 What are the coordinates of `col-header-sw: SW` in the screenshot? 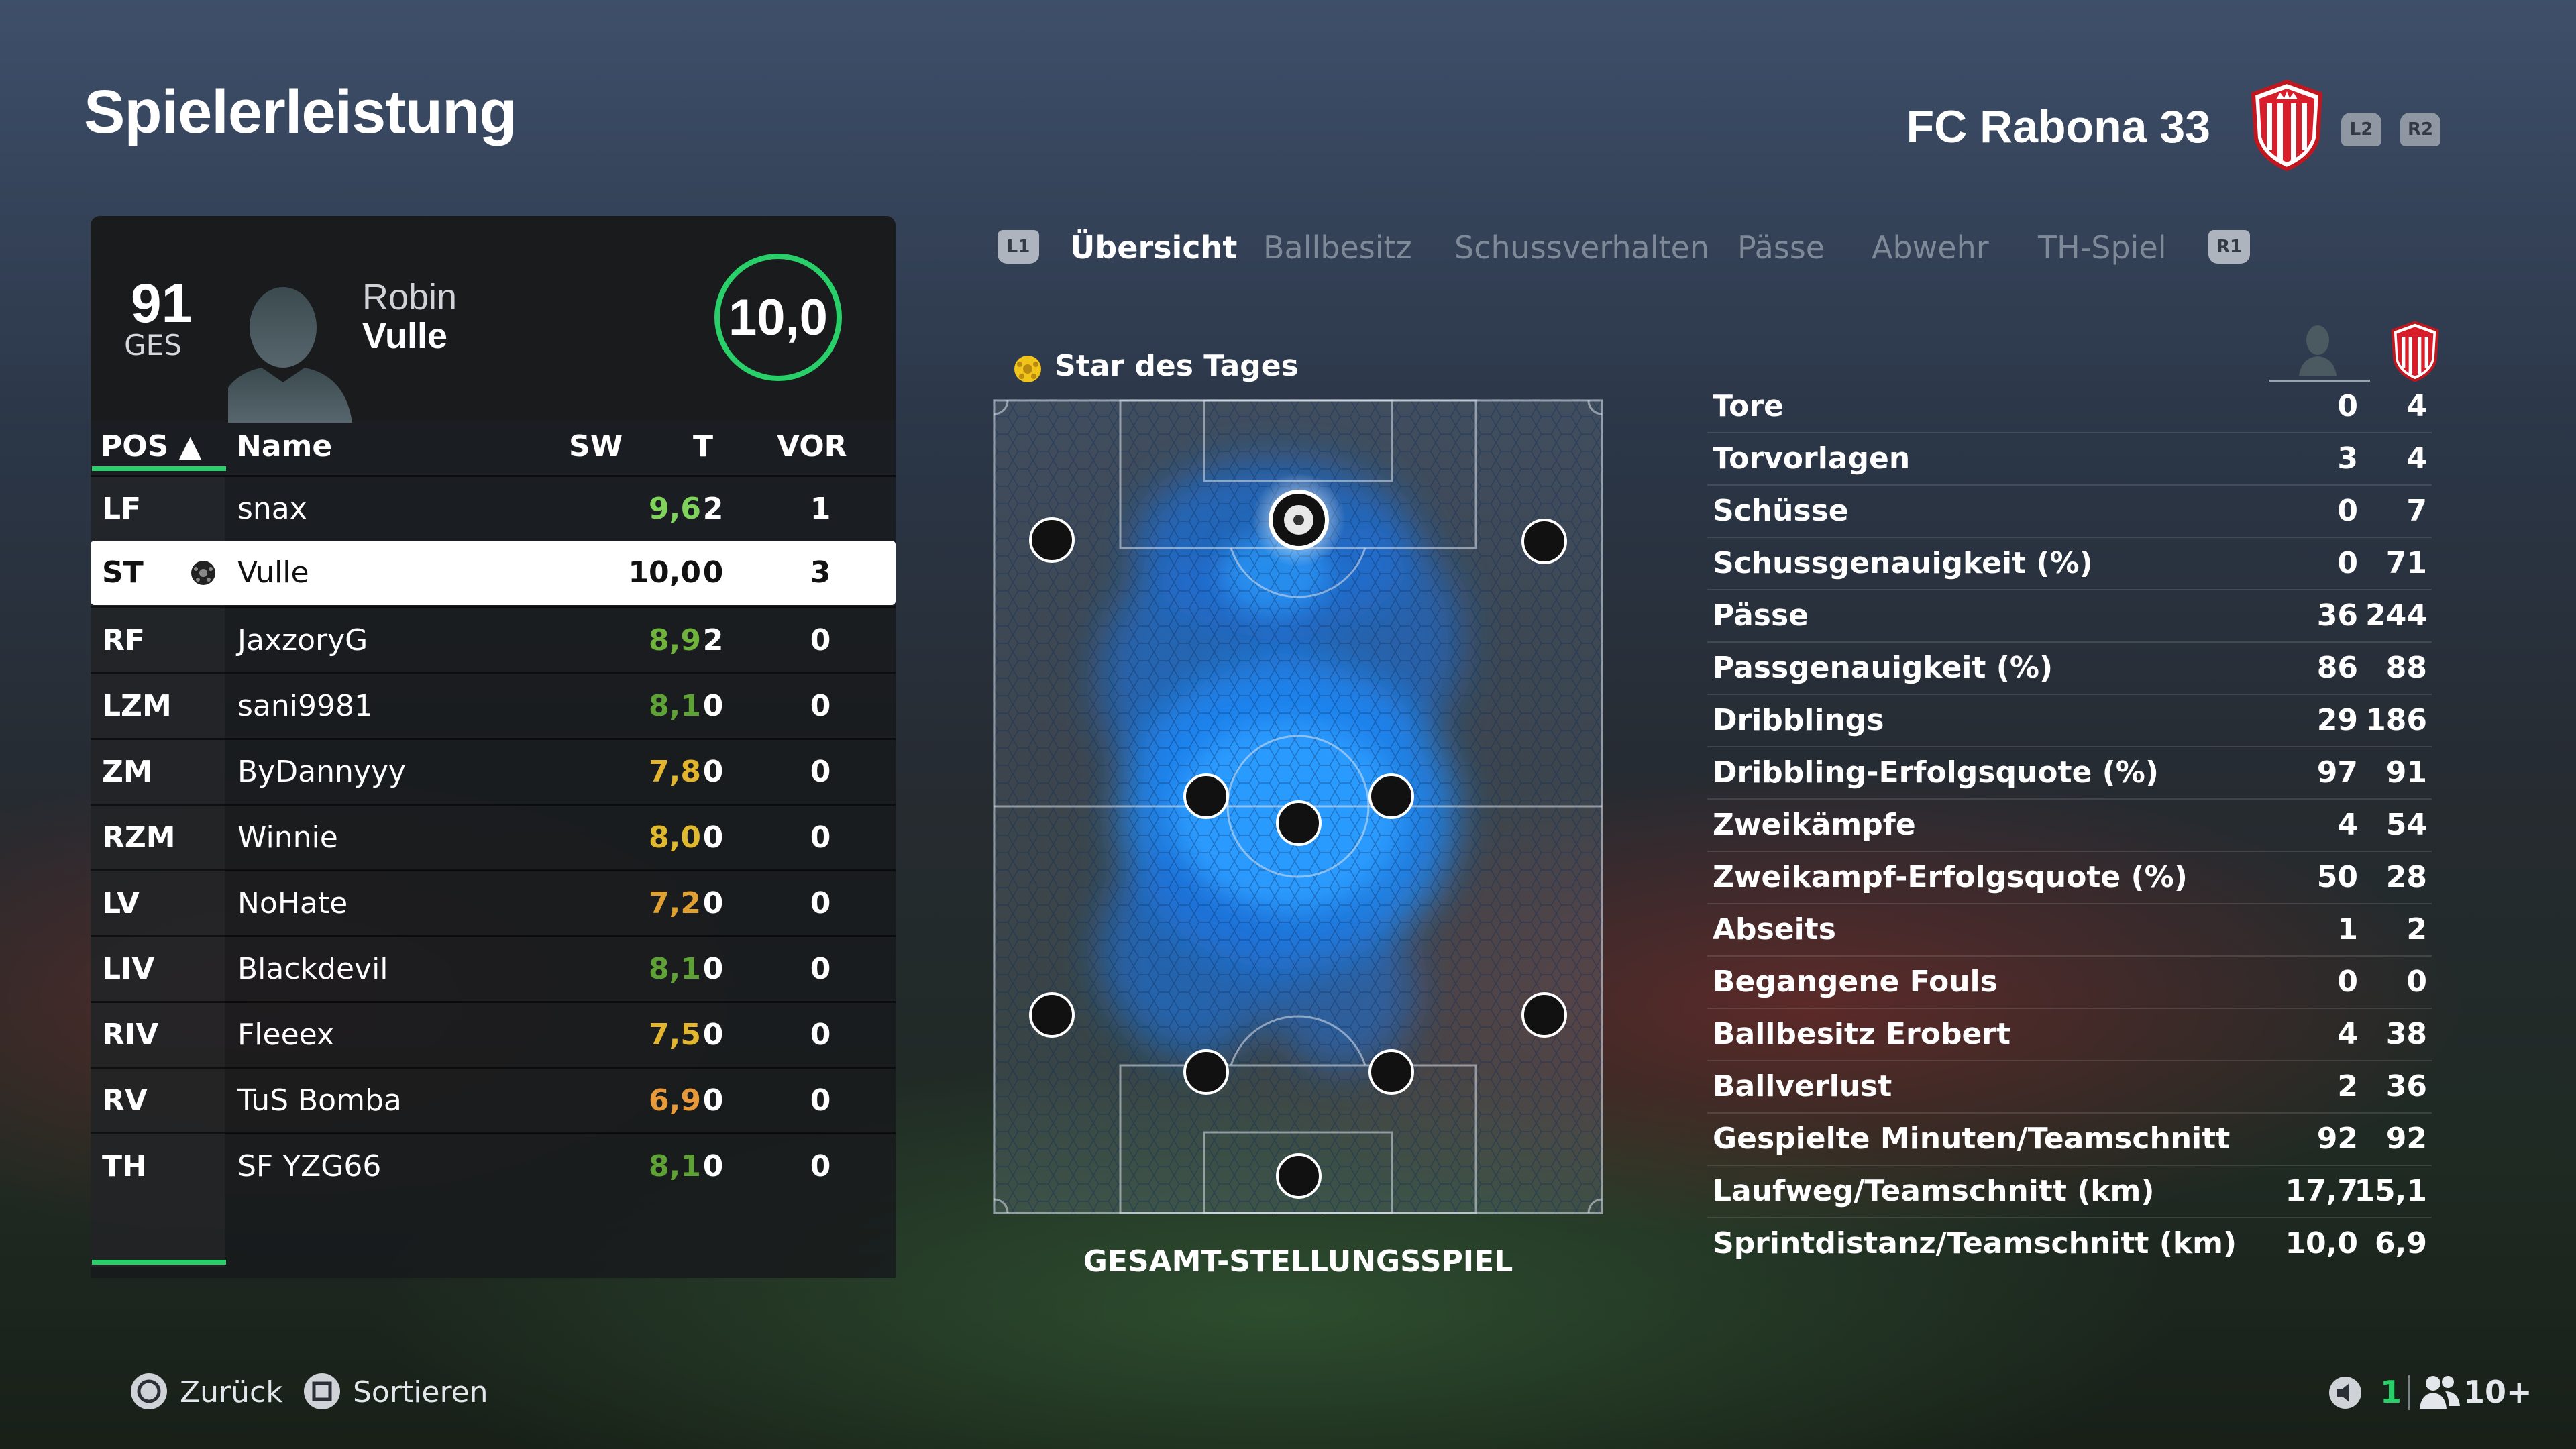 It's located at (596, 446).